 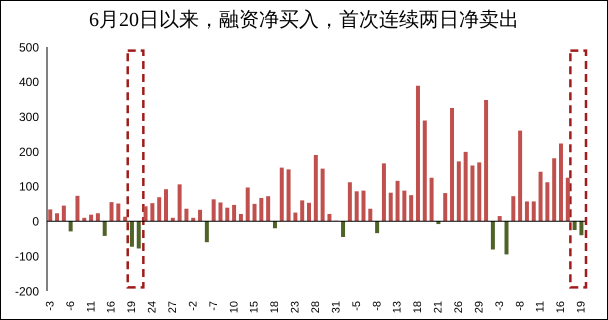 What do you see at coordinates (438, 307) in the screenshot?
I see `x-tick-label: 21` at bounding box center [438, 307].